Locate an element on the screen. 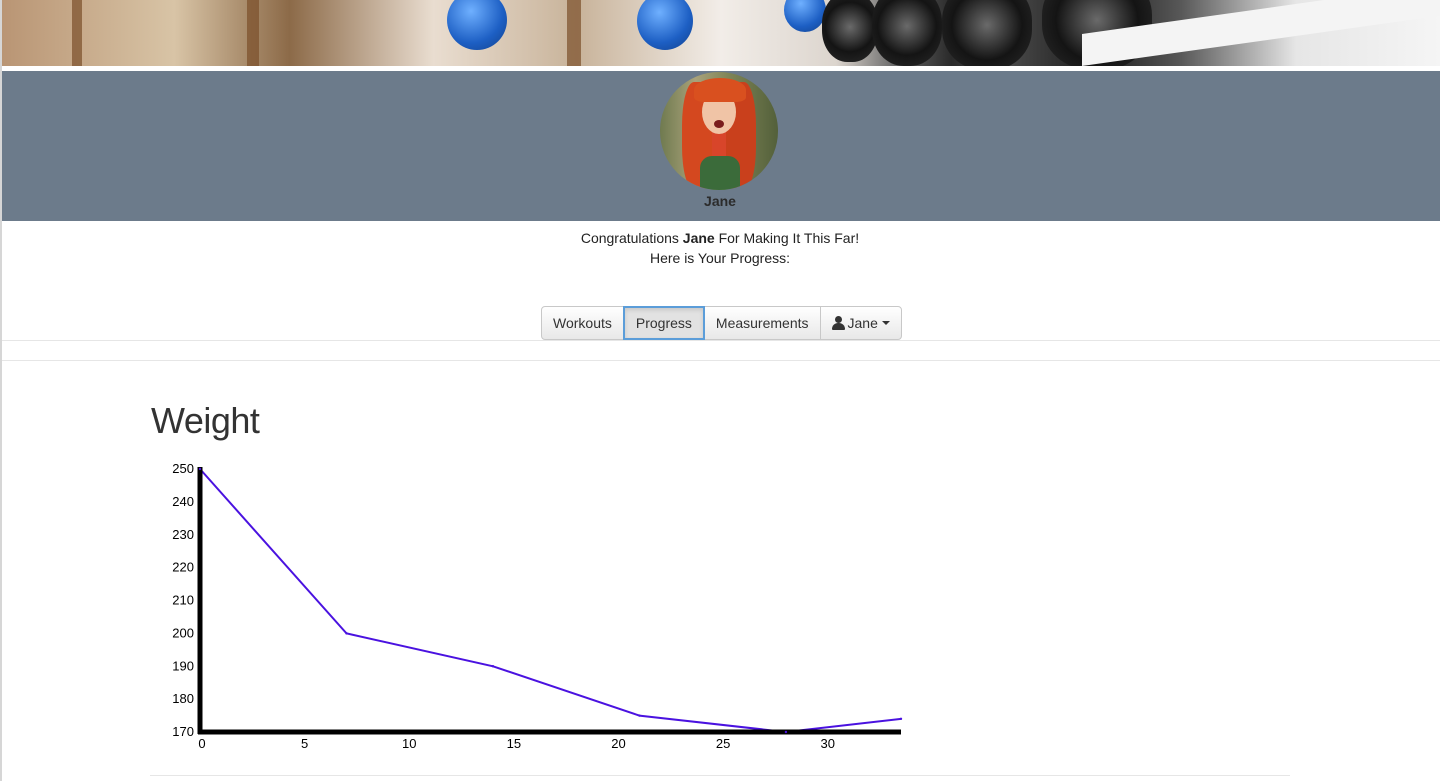 This screenshot has height=781, width=1440. x-tick-label: 0 is located at coordinates (201, 743).